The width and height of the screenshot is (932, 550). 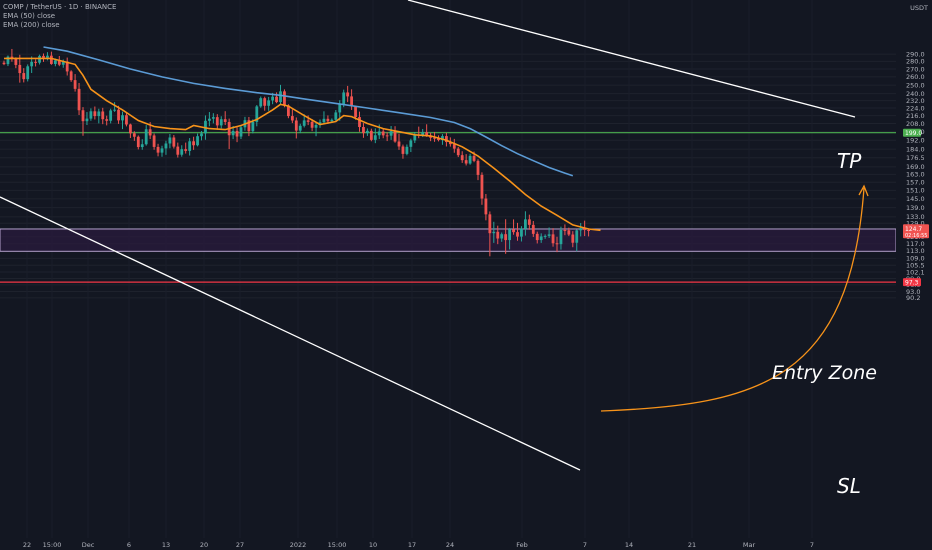 I want to click on sl-label: SL, so click(x=849, y=486).